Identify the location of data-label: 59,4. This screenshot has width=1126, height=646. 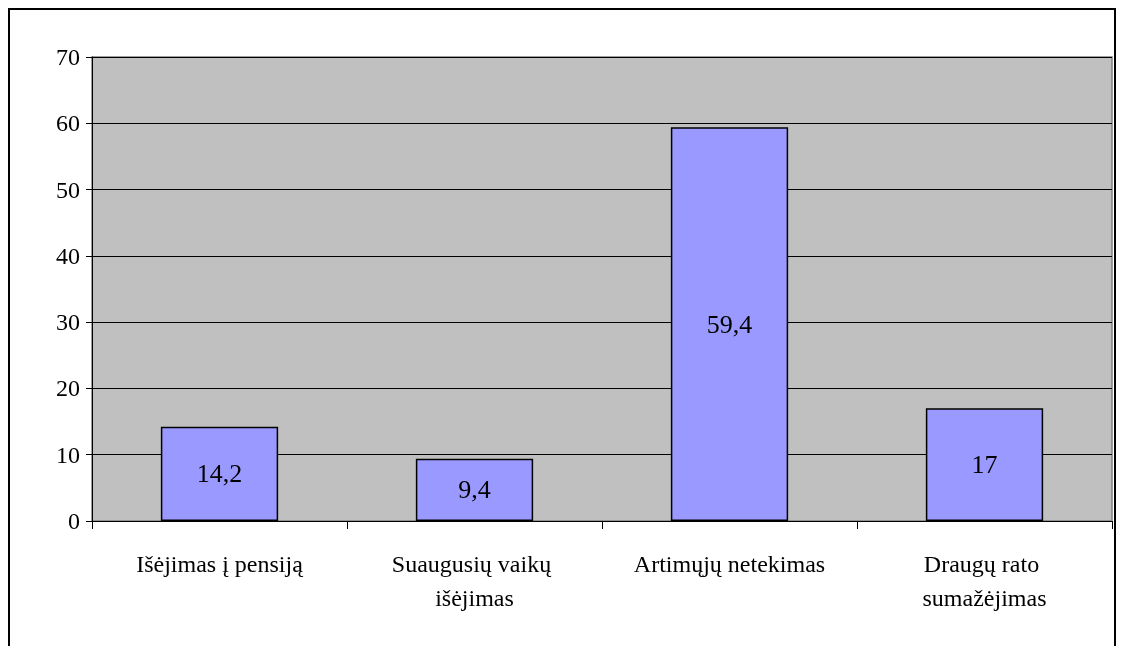
(729, 324).